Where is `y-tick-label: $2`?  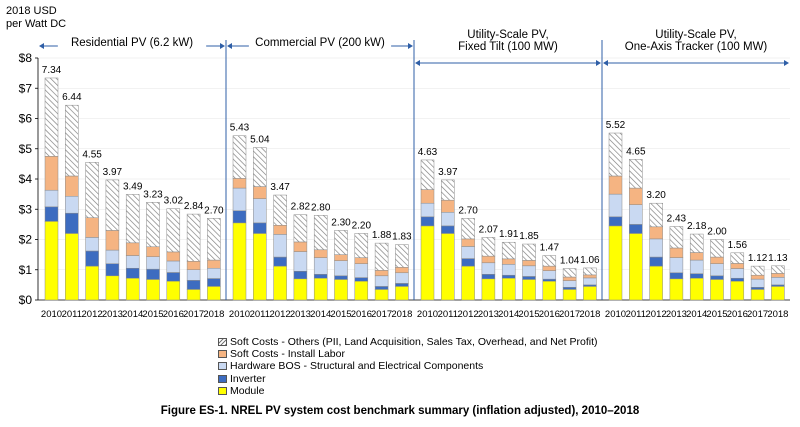
y-tick-label: $2 is located at coordinates (26, 240).